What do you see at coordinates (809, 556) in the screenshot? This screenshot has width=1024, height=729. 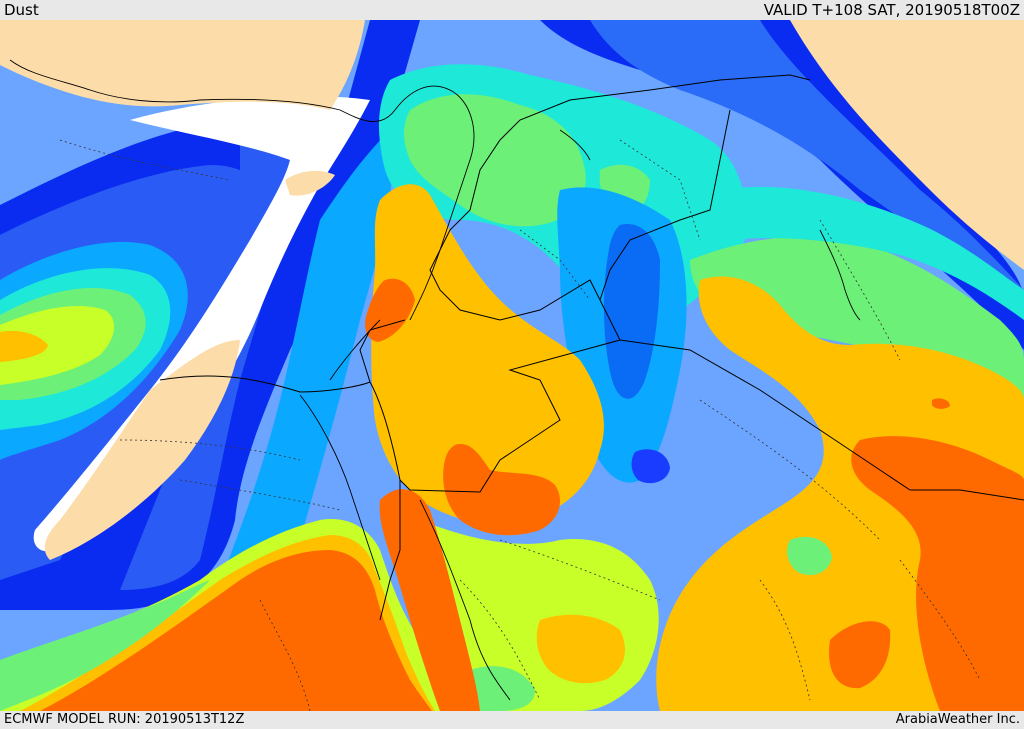 I see `contour-green-spot-east` at bounding box center [809, 556].